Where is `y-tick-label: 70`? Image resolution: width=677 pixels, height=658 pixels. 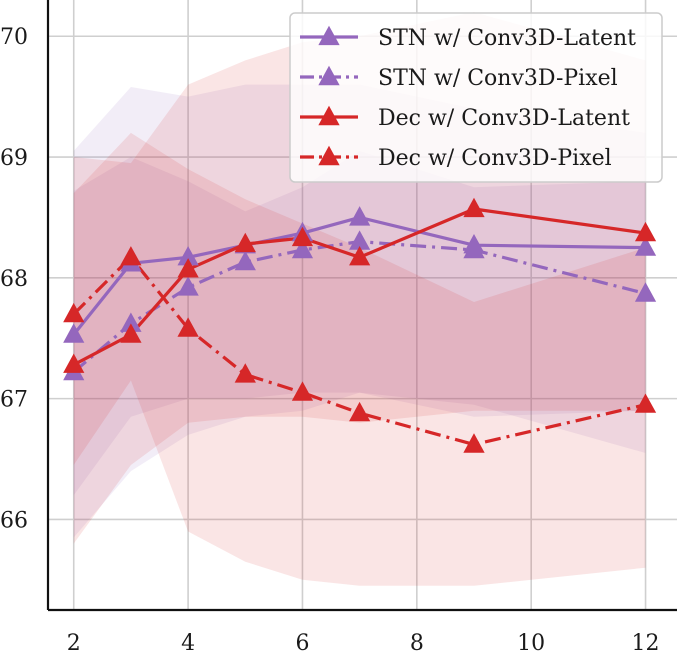
y-tick-label: 70 is located at coordinates (14, 37).